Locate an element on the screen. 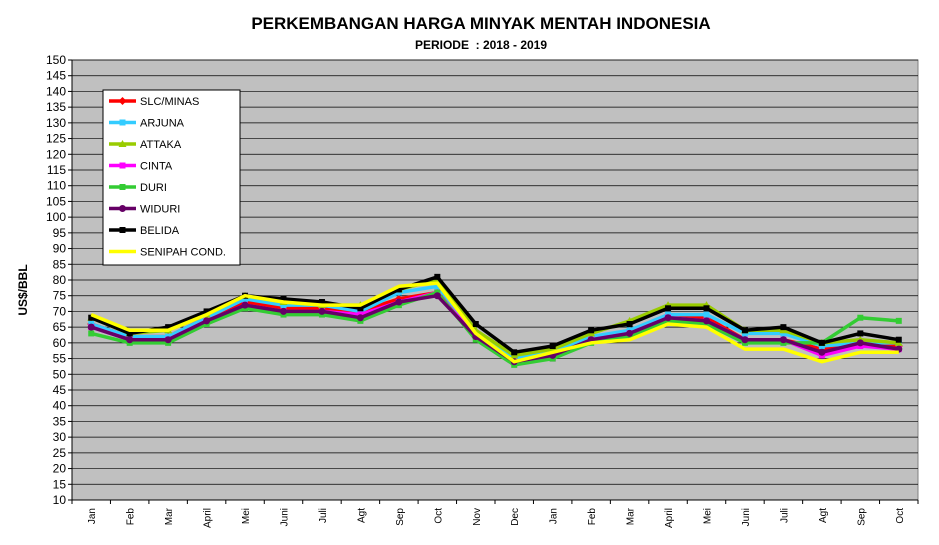  legend-label: SENIPAH COND. is located at coordinates (183, 253).